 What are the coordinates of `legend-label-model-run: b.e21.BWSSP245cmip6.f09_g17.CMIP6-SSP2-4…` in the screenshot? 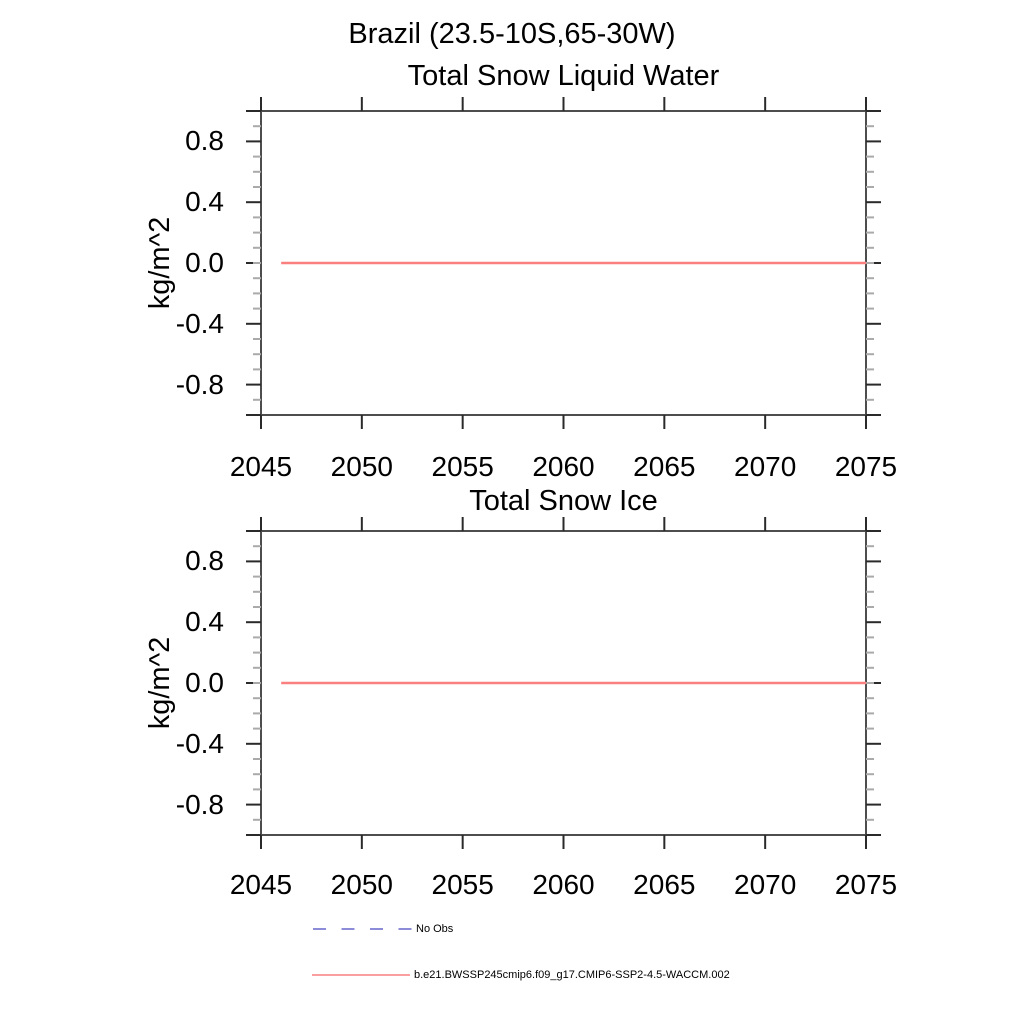 It's located at (572, 975).